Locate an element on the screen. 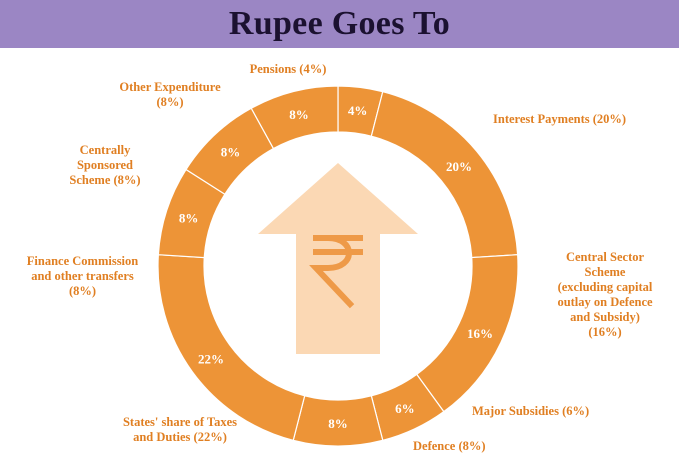 This screenshot has height=461, width=679. slice-value-finance-commission: 8% is located at coordinates (189, 217).